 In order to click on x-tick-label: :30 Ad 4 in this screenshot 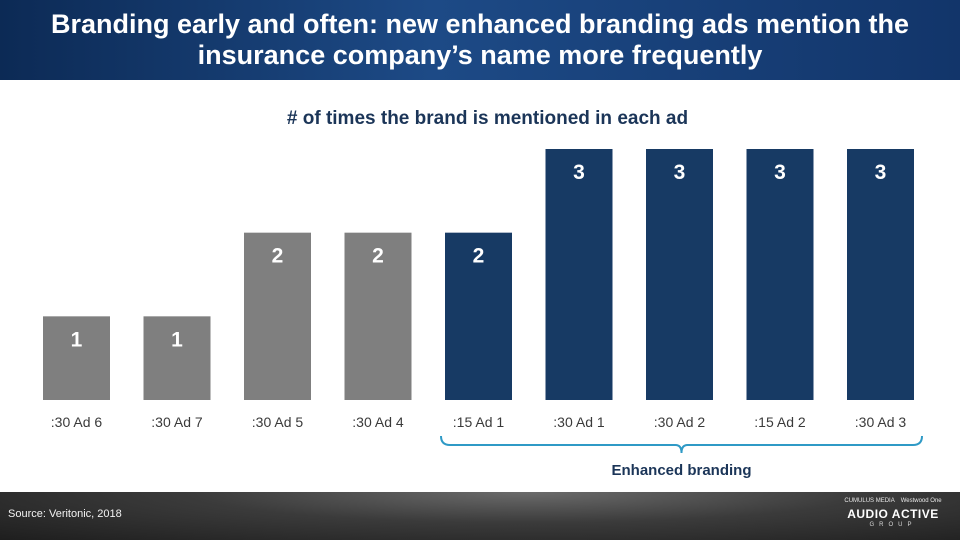, I will do `click(378, 422)`.